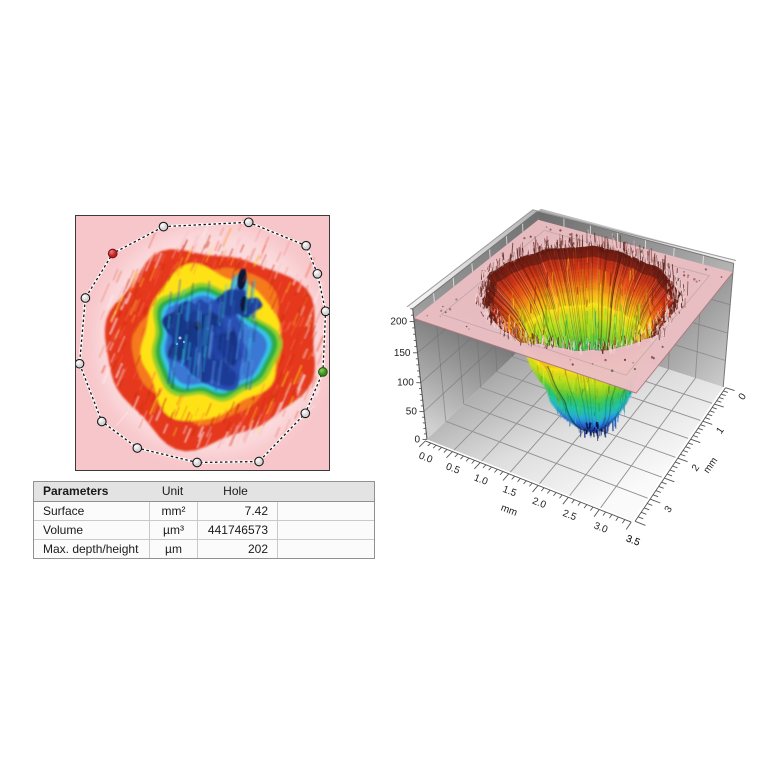  What do you see at coordinates (600, 528) in the screenshot?
I see `svg-text: 3.0` at bounding box center [600, 528].